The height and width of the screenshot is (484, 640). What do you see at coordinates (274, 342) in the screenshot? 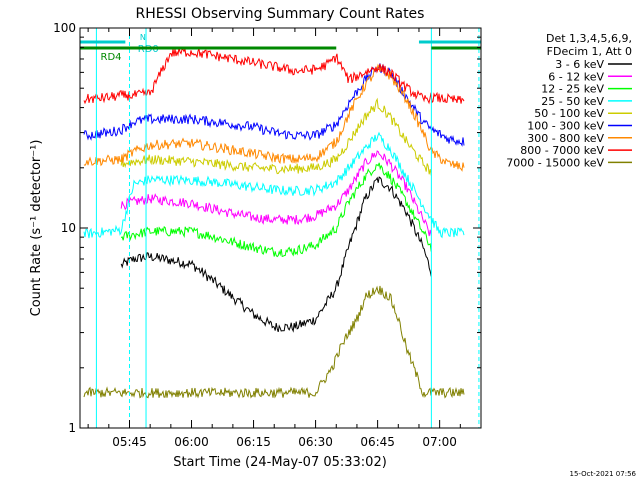
I see `series-line-7000-15000-kev` at bounding box center [274, 342].